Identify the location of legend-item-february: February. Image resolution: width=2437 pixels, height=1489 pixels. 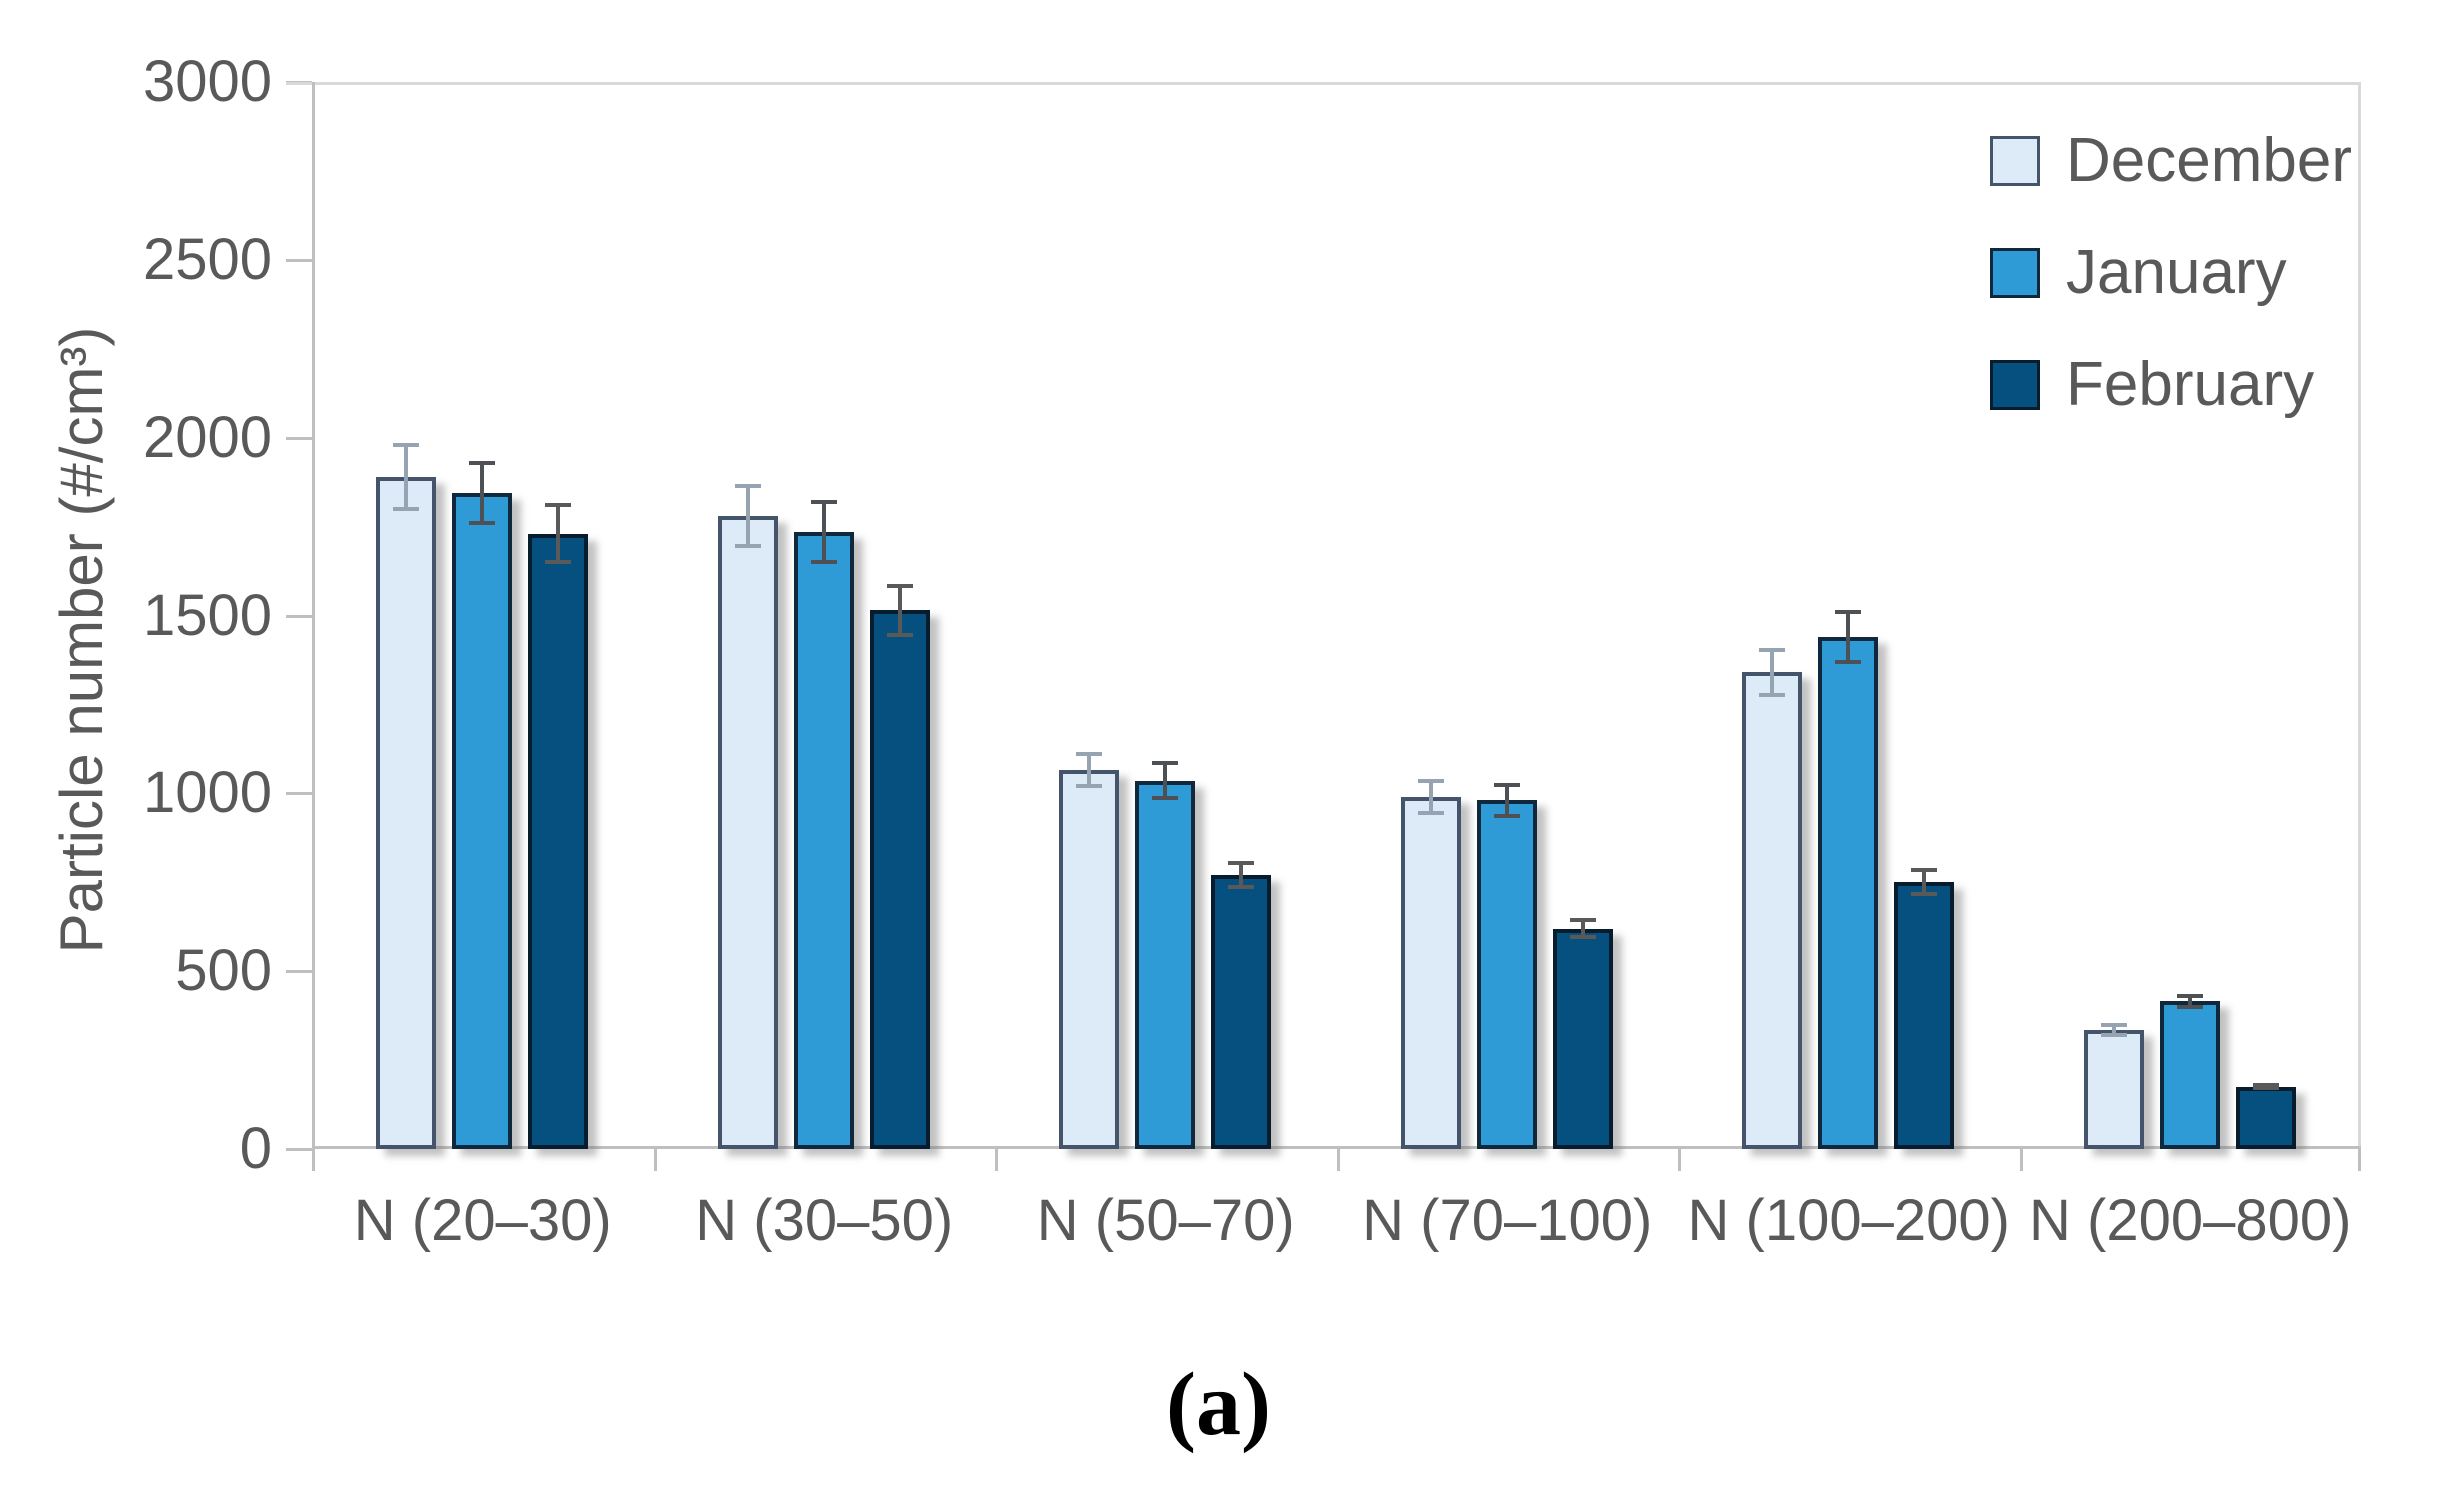
(2152, 385).